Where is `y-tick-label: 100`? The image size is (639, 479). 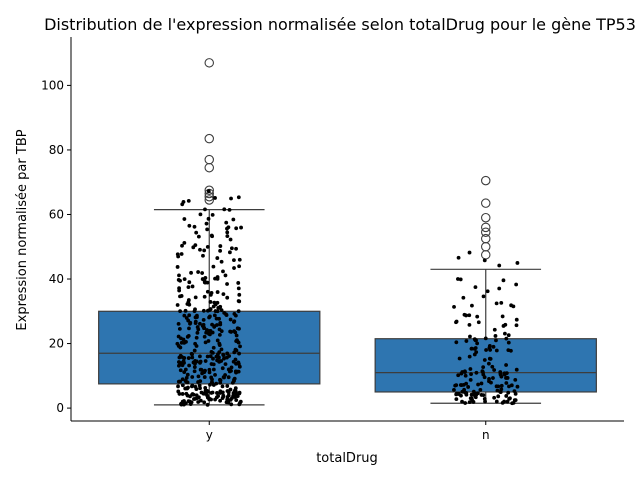 y-tick-label: 100 is located at coordinates (52, 85).